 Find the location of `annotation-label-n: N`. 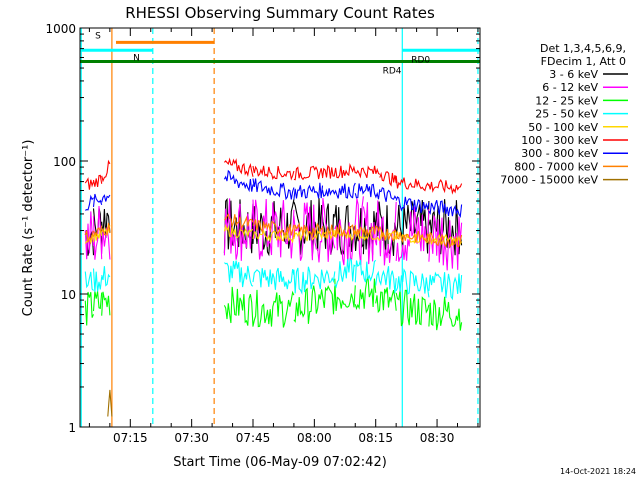

annotation-label-n: N is located at coordinates (136, 58).